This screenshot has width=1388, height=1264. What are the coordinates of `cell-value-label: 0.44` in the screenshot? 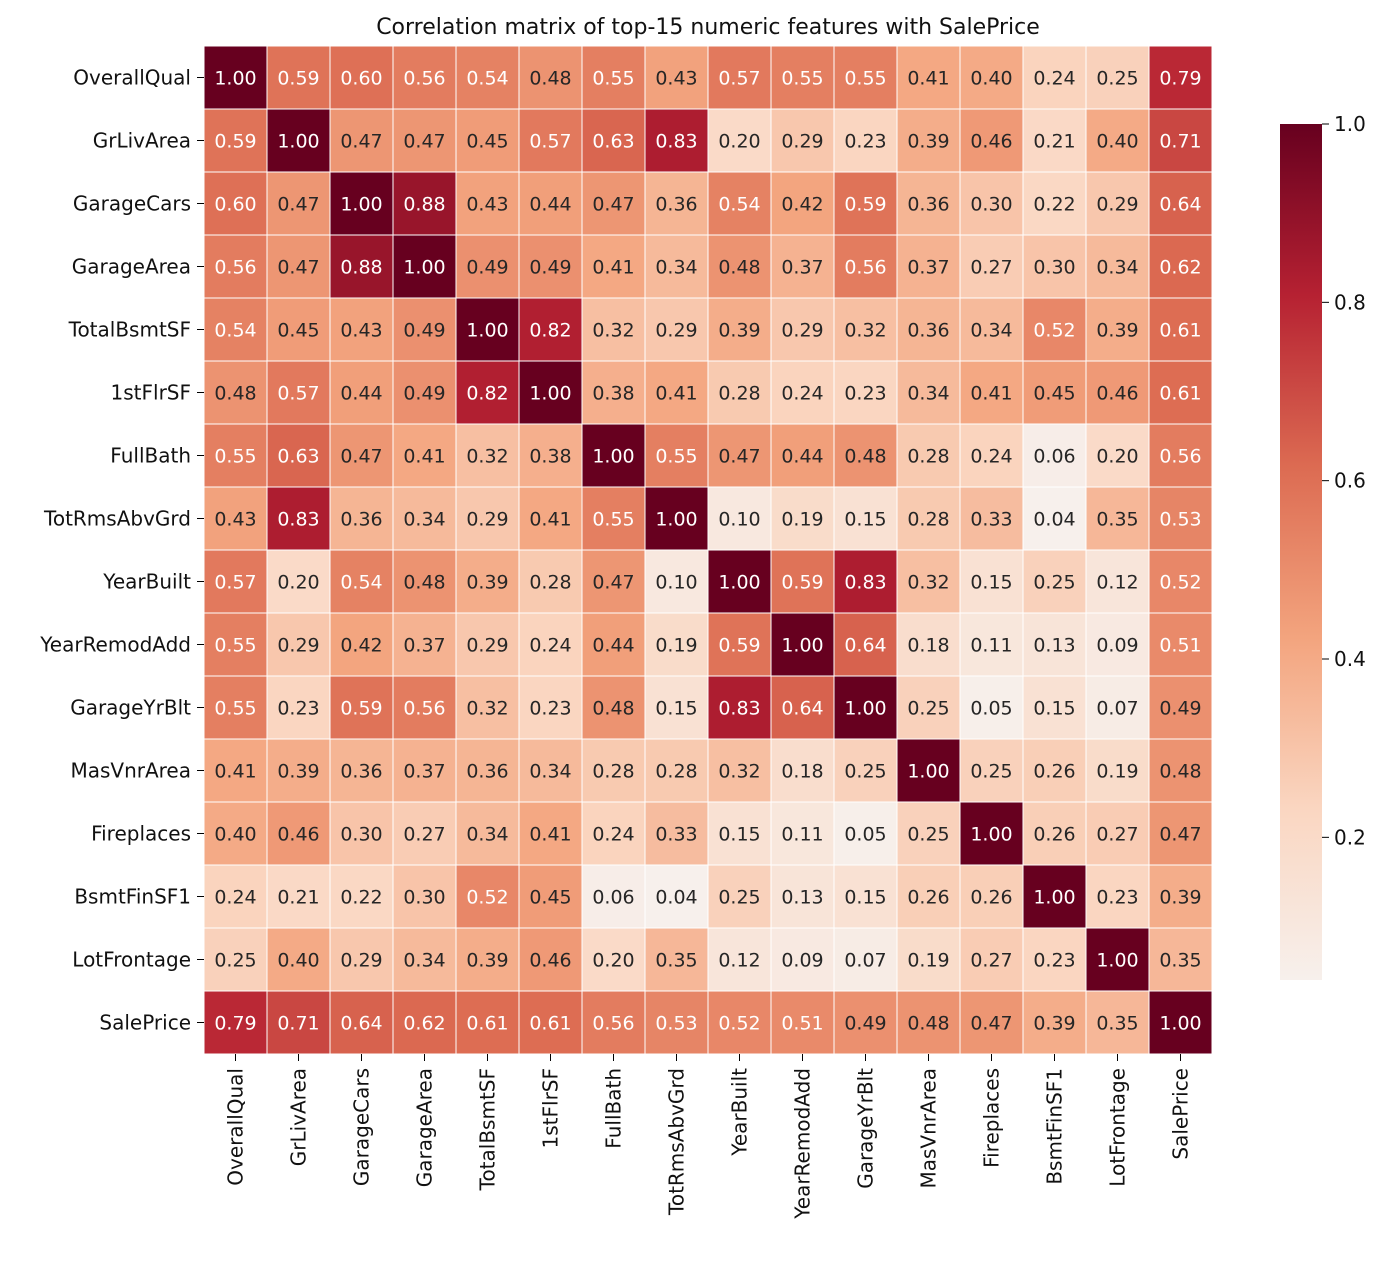 It's located at (802, 457).